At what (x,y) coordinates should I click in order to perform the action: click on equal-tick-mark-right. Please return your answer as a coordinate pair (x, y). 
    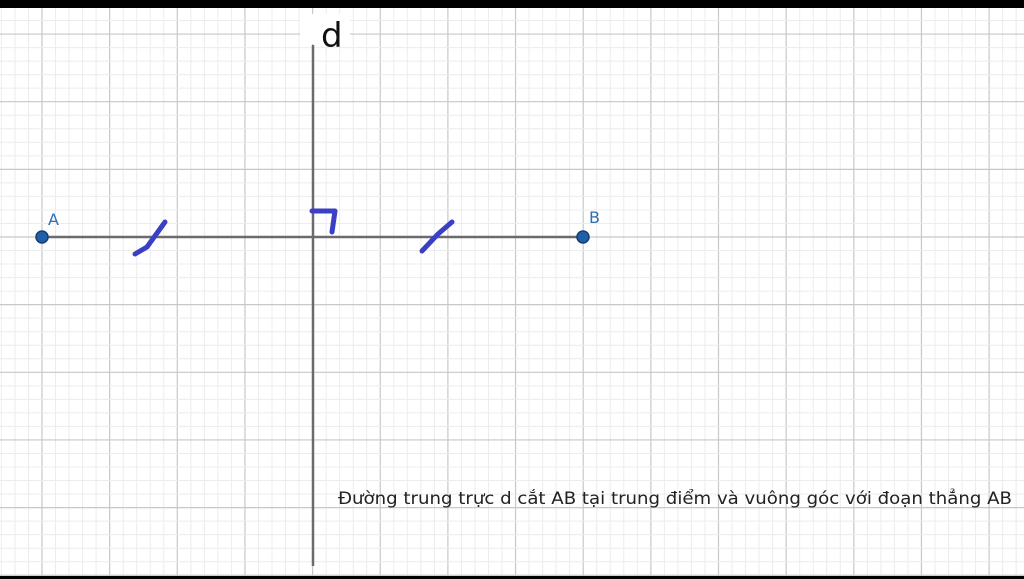
    Looking at the image, I should click on (437, 236).